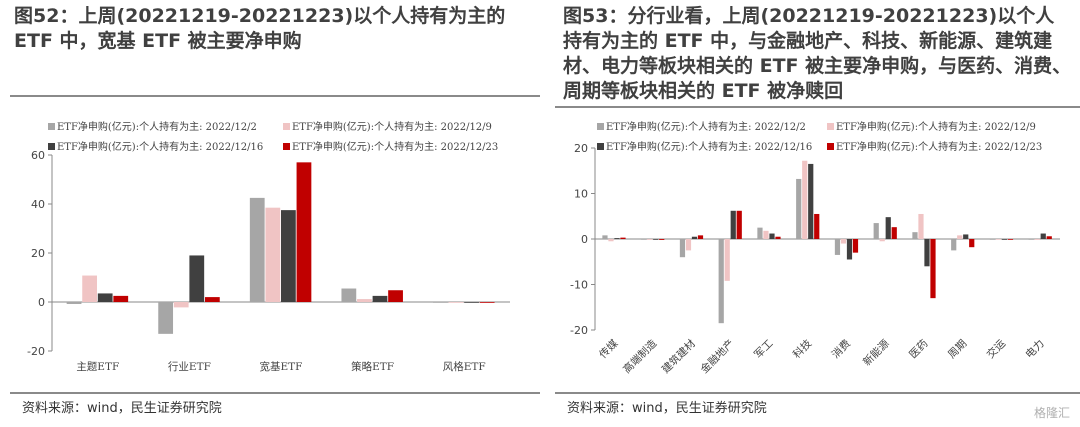 The image size is (1080, 427). I want to click on y-tick-label: 0, so click(41, 302).